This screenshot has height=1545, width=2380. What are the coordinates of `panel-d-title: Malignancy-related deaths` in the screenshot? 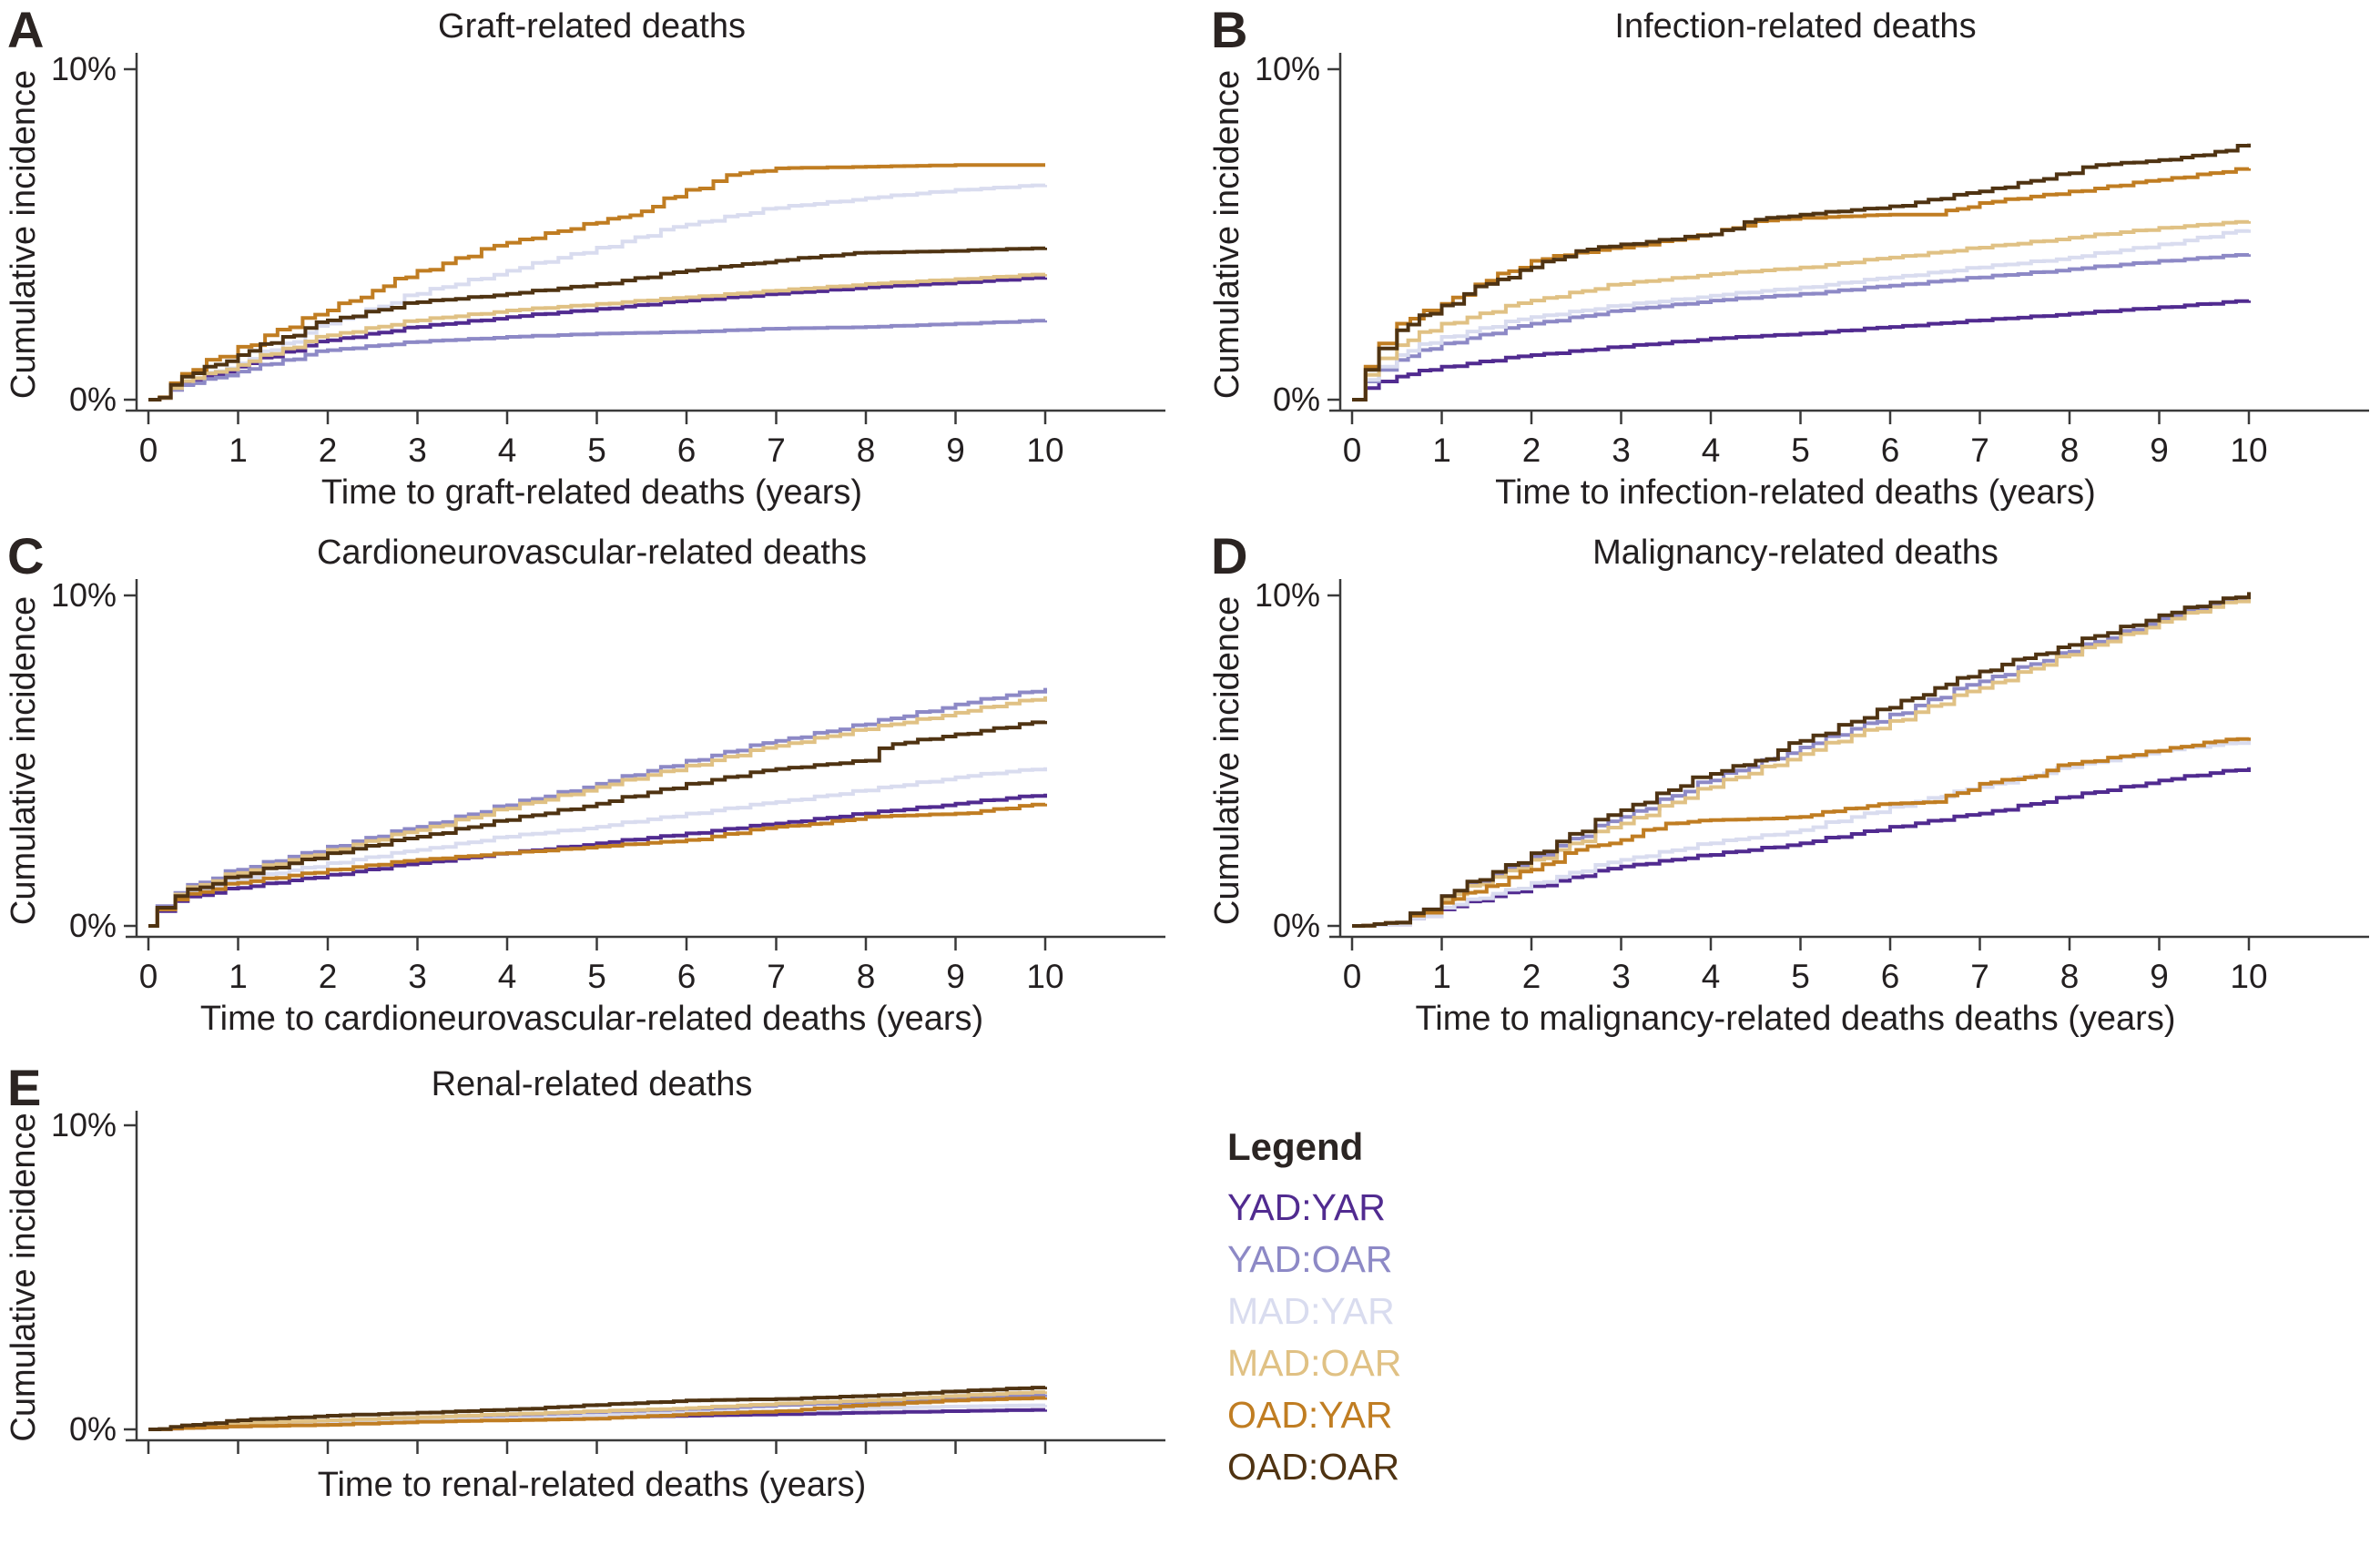 It's located at (1796, 553).